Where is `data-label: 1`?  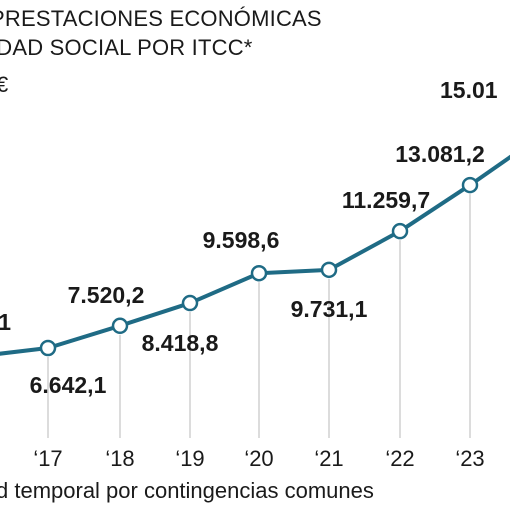
data-label: 1 is located at coordinates (5, 322).